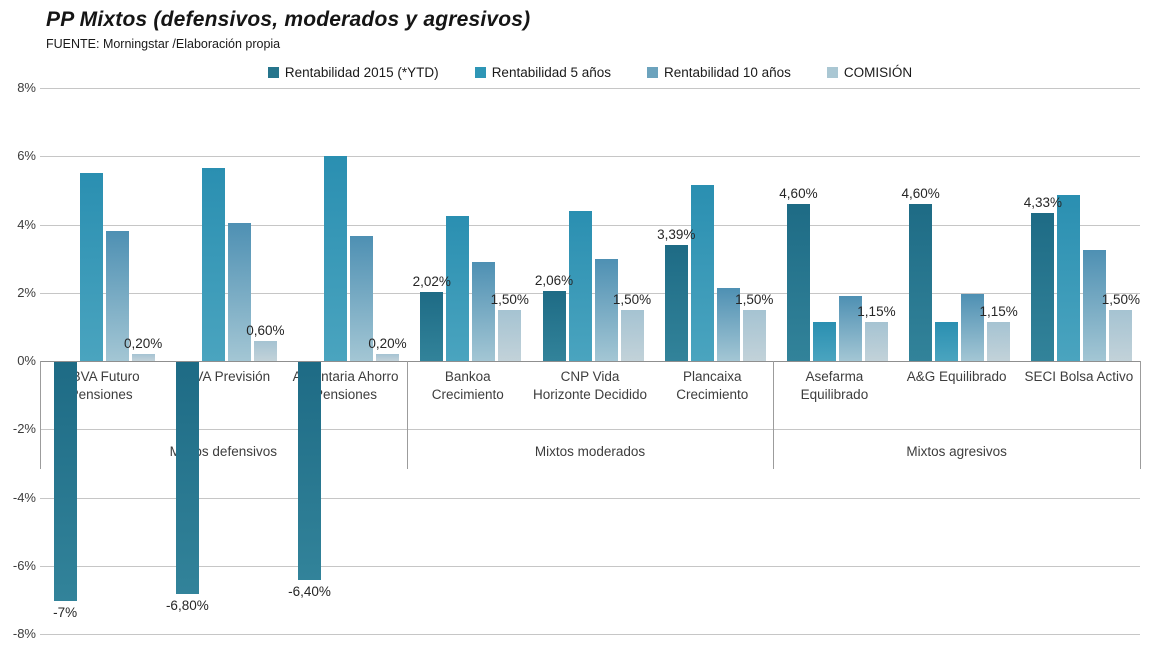  Describe the element at coordinates (223, 451) in the screenshot. I see `category-group-label: Mixtos defensivos` at that location.